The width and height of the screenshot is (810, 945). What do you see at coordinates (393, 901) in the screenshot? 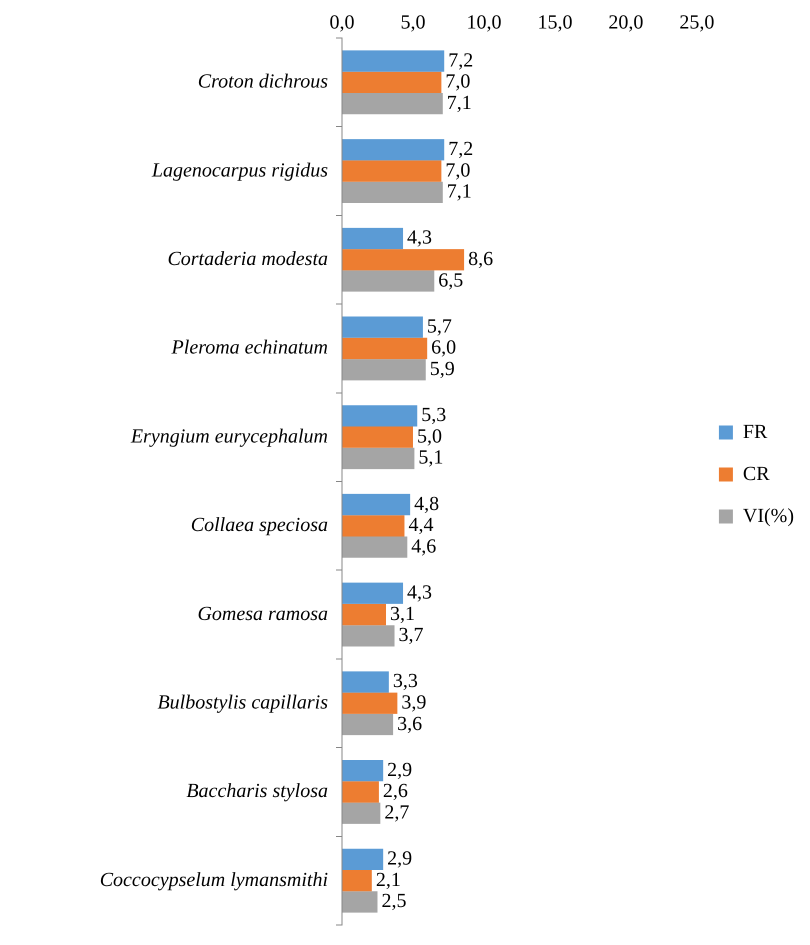
I see `data-label: 2,5` at bounding box center [393, 901].